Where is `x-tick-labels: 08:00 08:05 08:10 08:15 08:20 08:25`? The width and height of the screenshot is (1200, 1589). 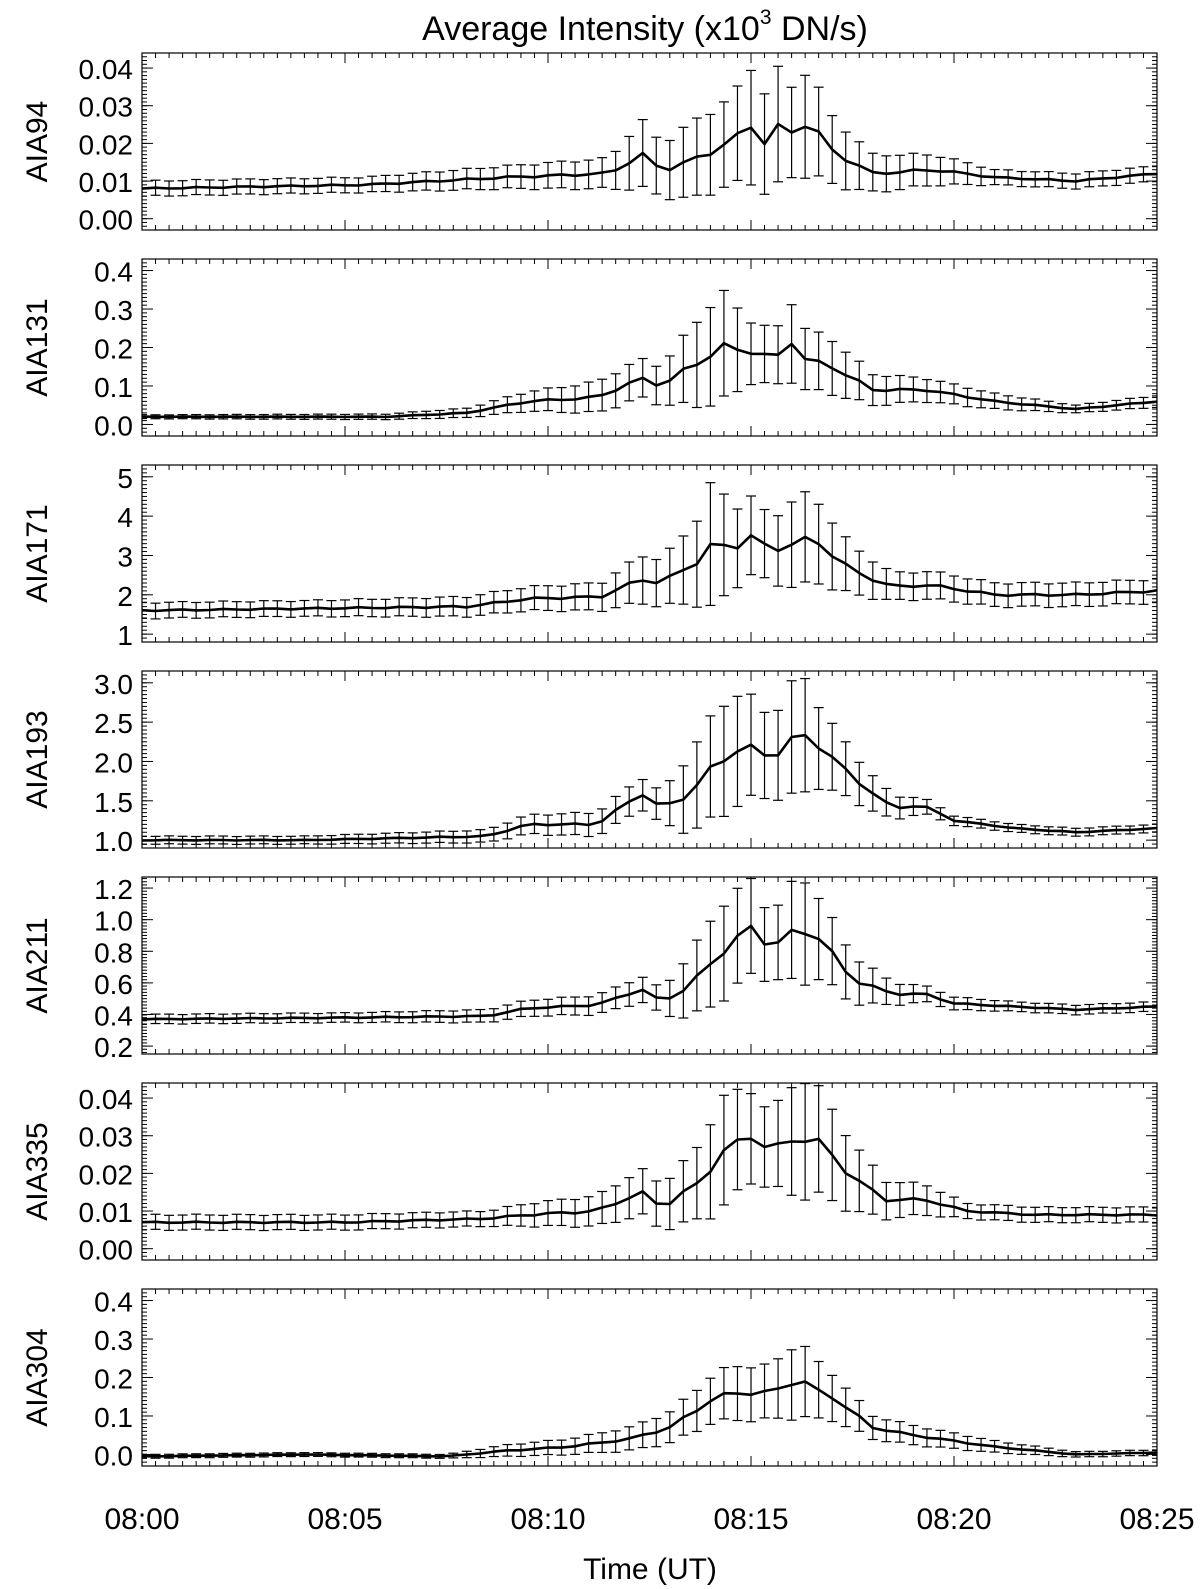 x-tick-labels: 08:00 08:05 08:10 08:15 08:20 08:25 is located at coordinates (649, 1519).